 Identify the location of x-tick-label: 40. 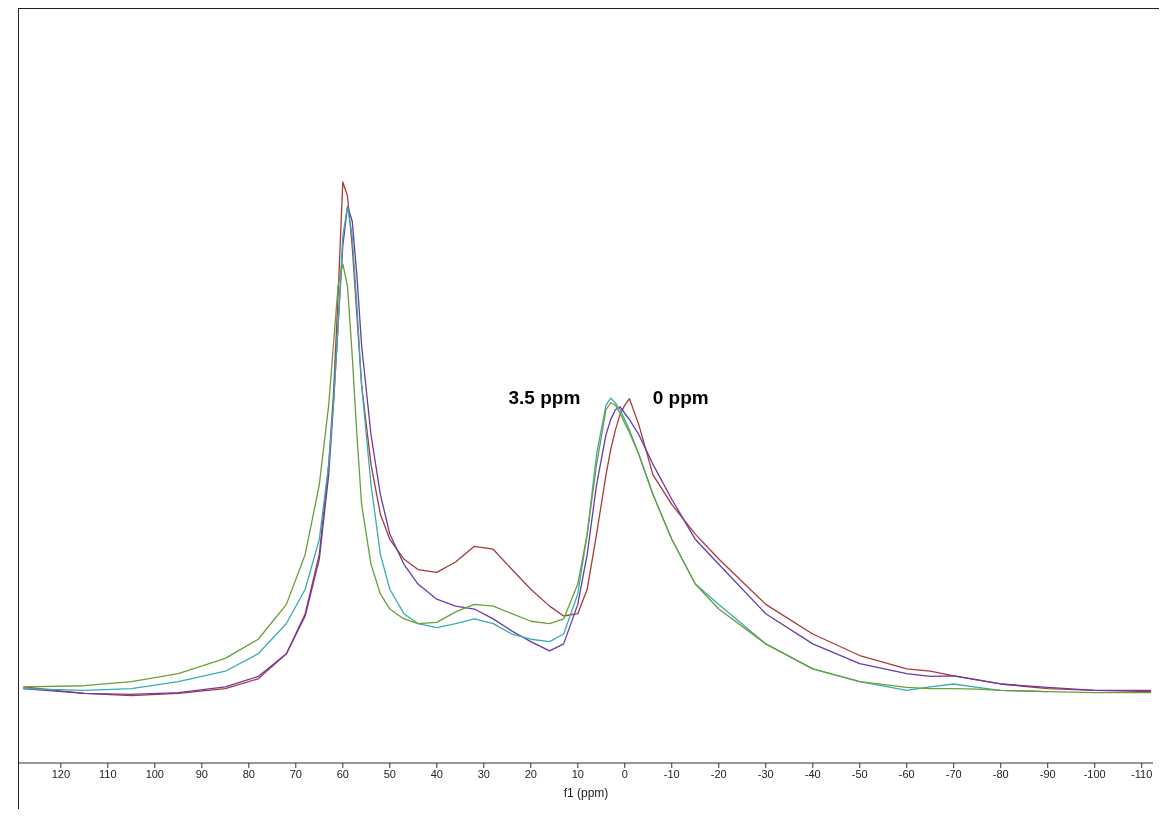
(436, 773).